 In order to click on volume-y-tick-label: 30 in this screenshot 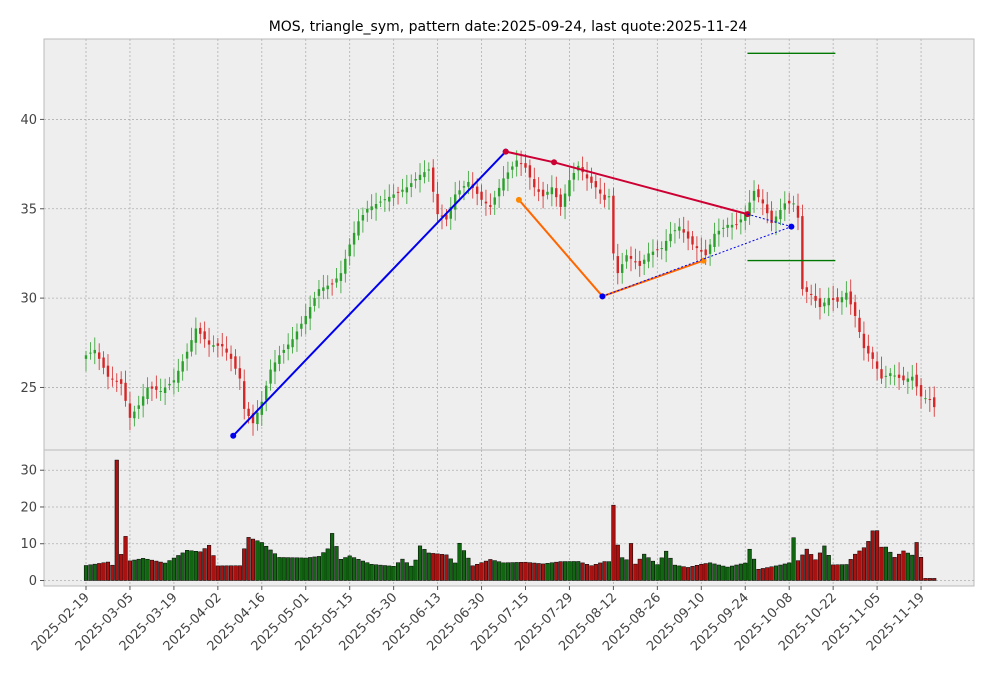, I will do `click(28, 471)`.